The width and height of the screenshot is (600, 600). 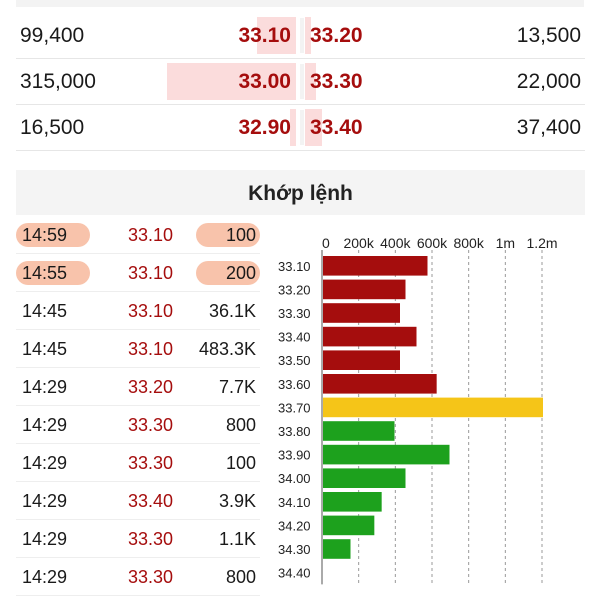 What do you see at coordinates (294, 266) in the screenshot?
I see `price-category-label: 33.10` at bounding box center [294, 266].